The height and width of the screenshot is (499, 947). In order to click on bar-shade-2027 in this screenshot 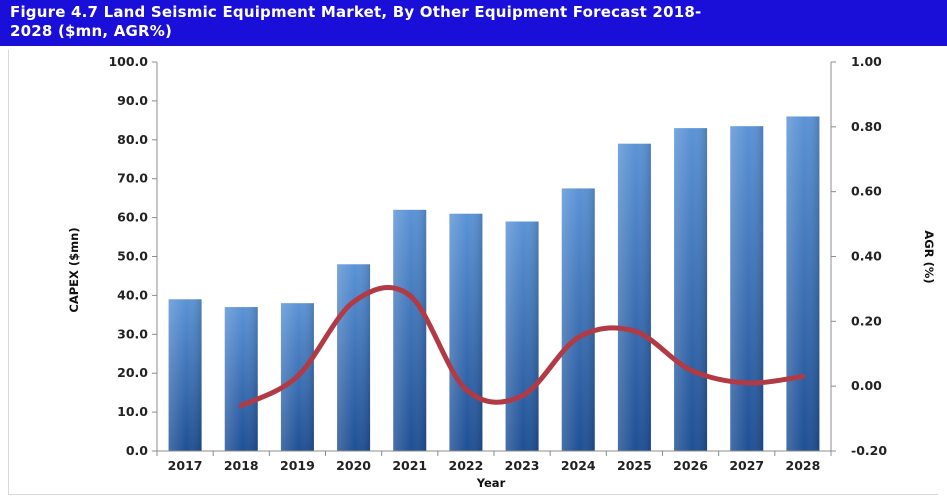, I will do `click(747, 288)`.